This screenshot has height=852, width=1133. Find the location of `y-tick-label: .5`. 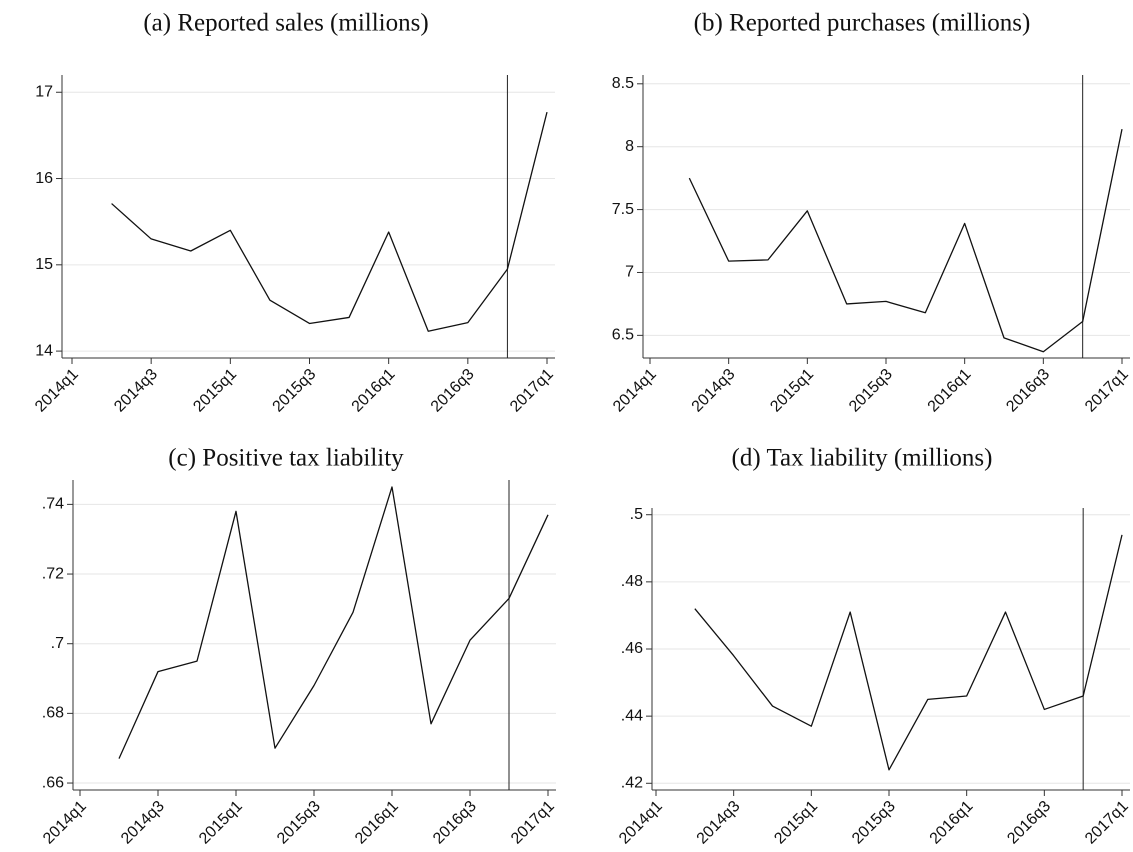

y-tick-label: .5 is located at coordinates (636, 514).